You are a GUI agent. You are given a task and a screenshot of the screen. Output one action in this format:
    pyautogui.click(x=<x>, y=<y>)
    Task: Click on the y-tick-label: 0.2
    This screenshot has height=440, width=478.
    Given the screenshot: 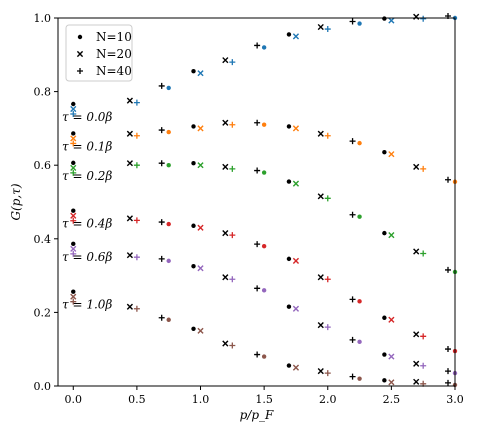 What is the action you would take?
    pyautogui.click(x=43, y=312)
    